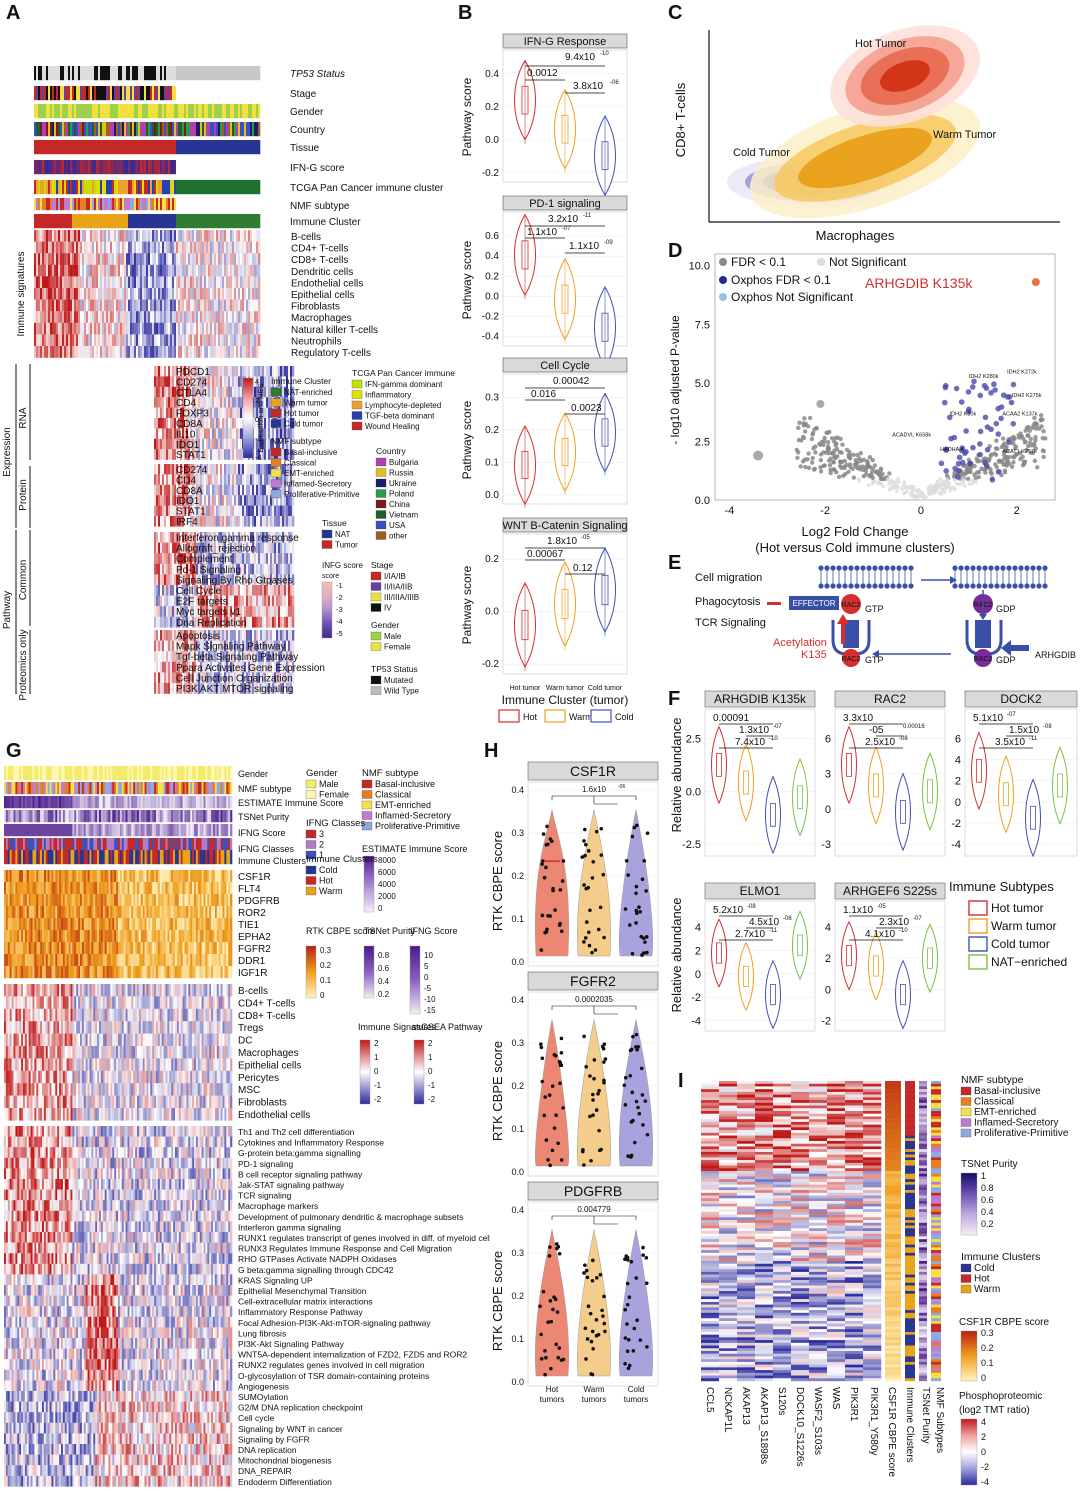 The width and height of the screenshot is (1080, 1489). Describe the element at coordinates (401, 494) in the screenshot. I see `legend-country-label: Poland` at that location.